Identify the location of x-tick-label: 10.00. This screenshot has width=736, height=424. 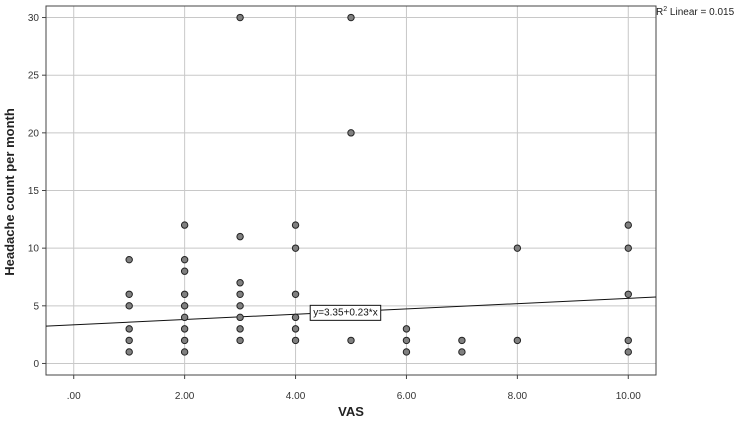
(628, 396).